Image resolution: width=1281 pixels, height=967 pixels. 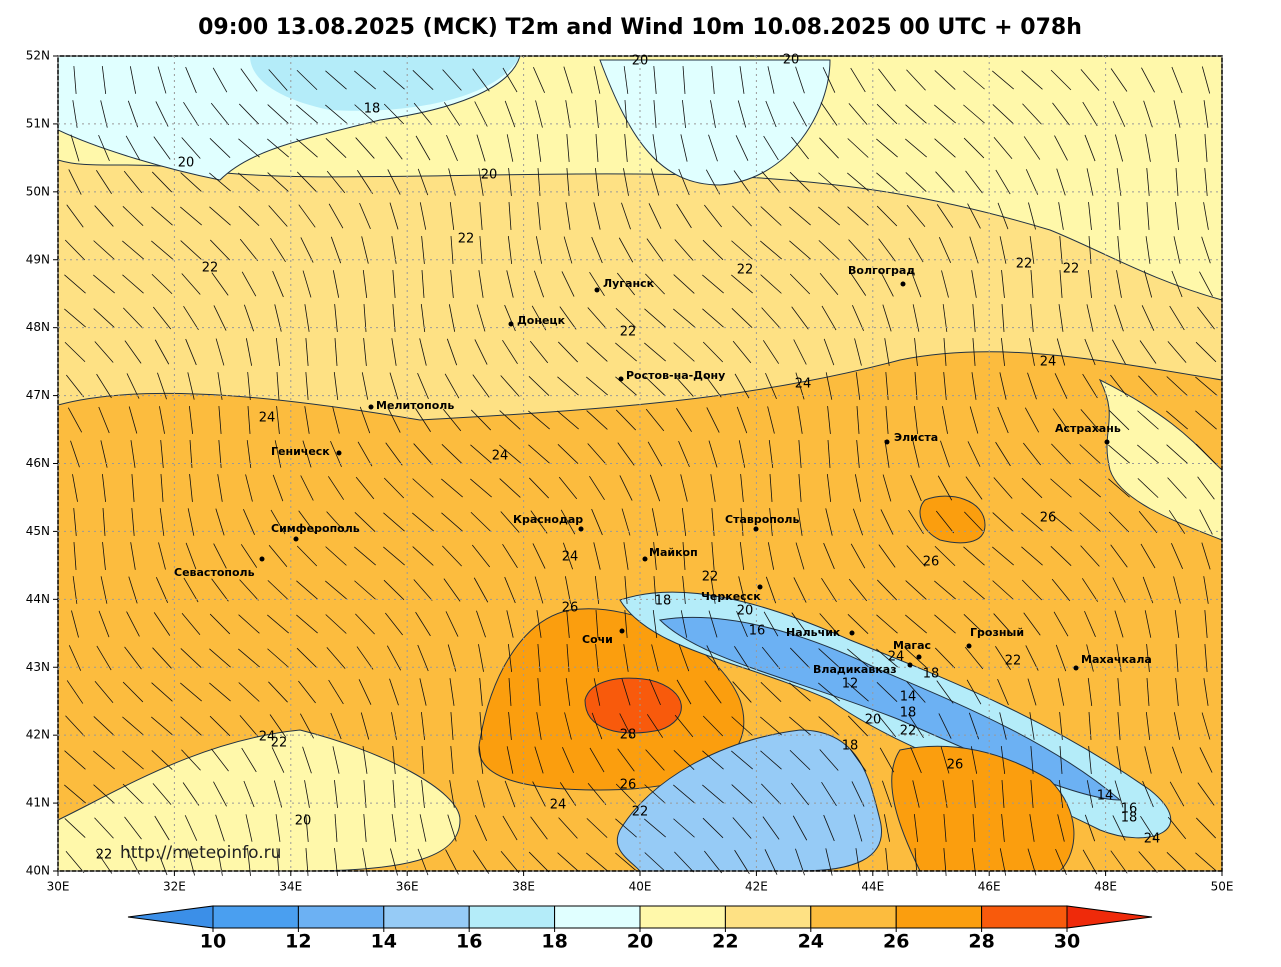 What do you see at coordinates (989, 887) in the screenshot?
I see `lon-label: 46E` at bounding box center [989, 887].